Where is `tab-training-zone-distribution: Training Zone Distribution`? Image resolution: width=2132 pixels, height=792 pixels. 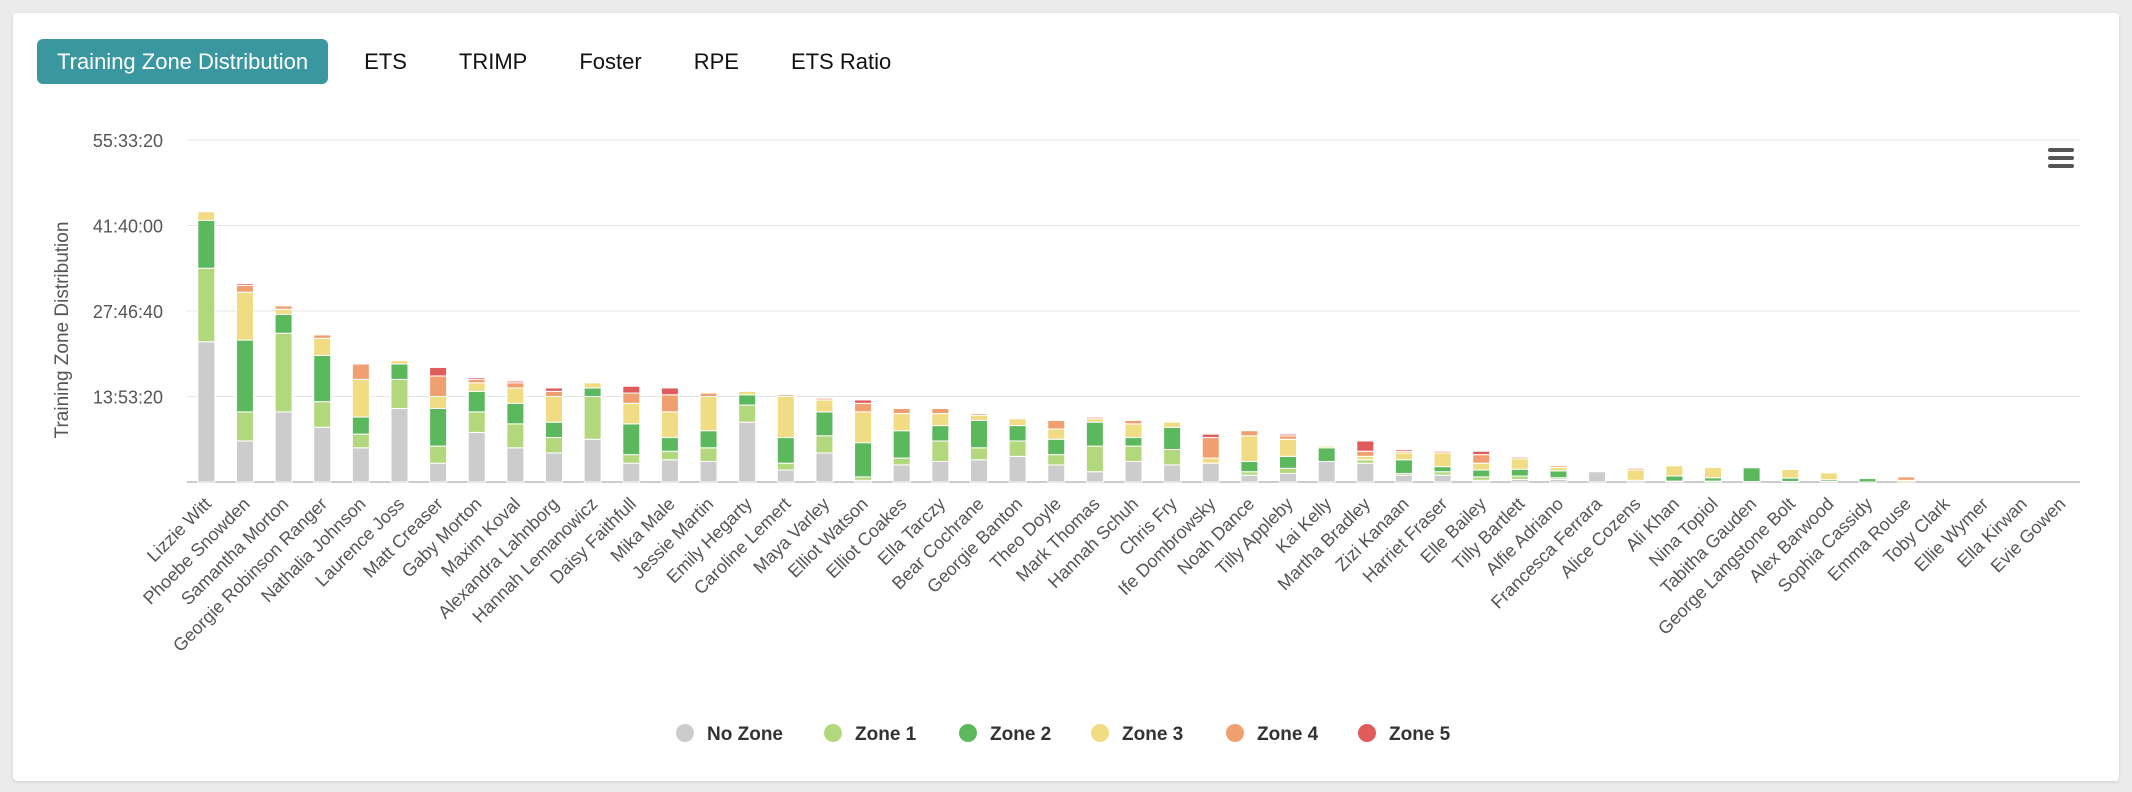 tab-training-zone-distribution: Training Zone Distribution is located at coordinates (183, 61).